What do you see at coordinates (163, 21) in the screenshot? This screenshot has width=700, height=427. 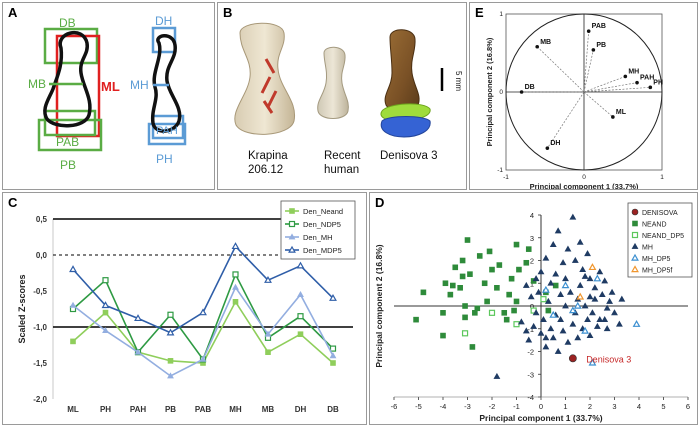 I see `label-dh: DH` at bounding box center [163, 21].